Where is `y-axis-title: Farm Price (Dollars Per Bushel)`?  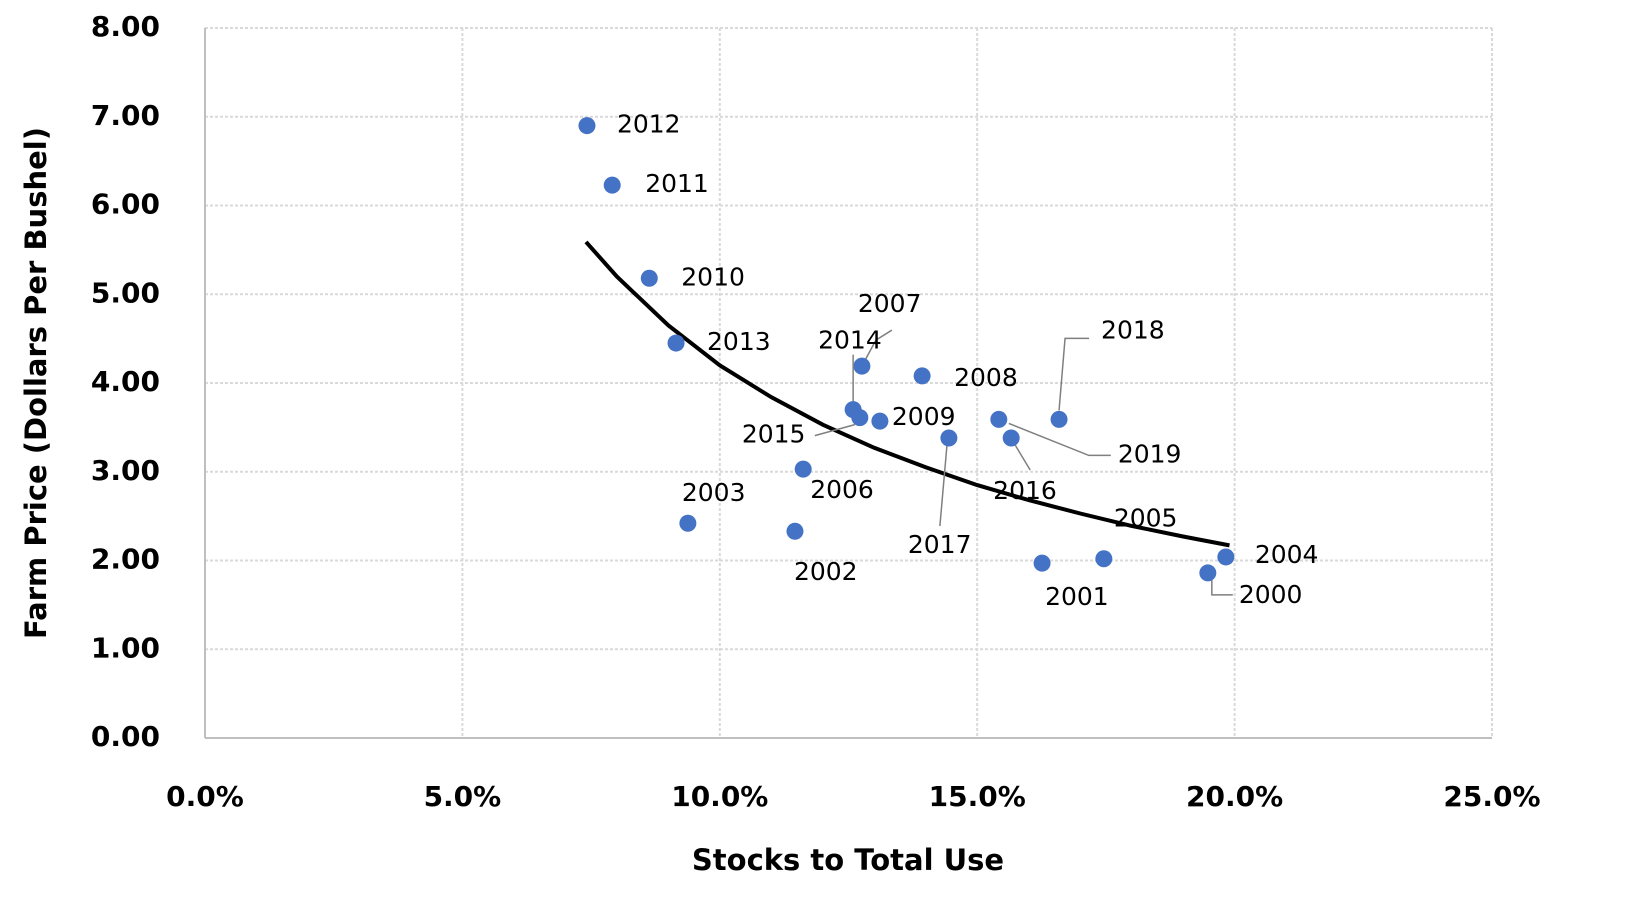
y-axis-title: Farm Price (Dollars Per Bushel) is located at coordinates (36, 383).